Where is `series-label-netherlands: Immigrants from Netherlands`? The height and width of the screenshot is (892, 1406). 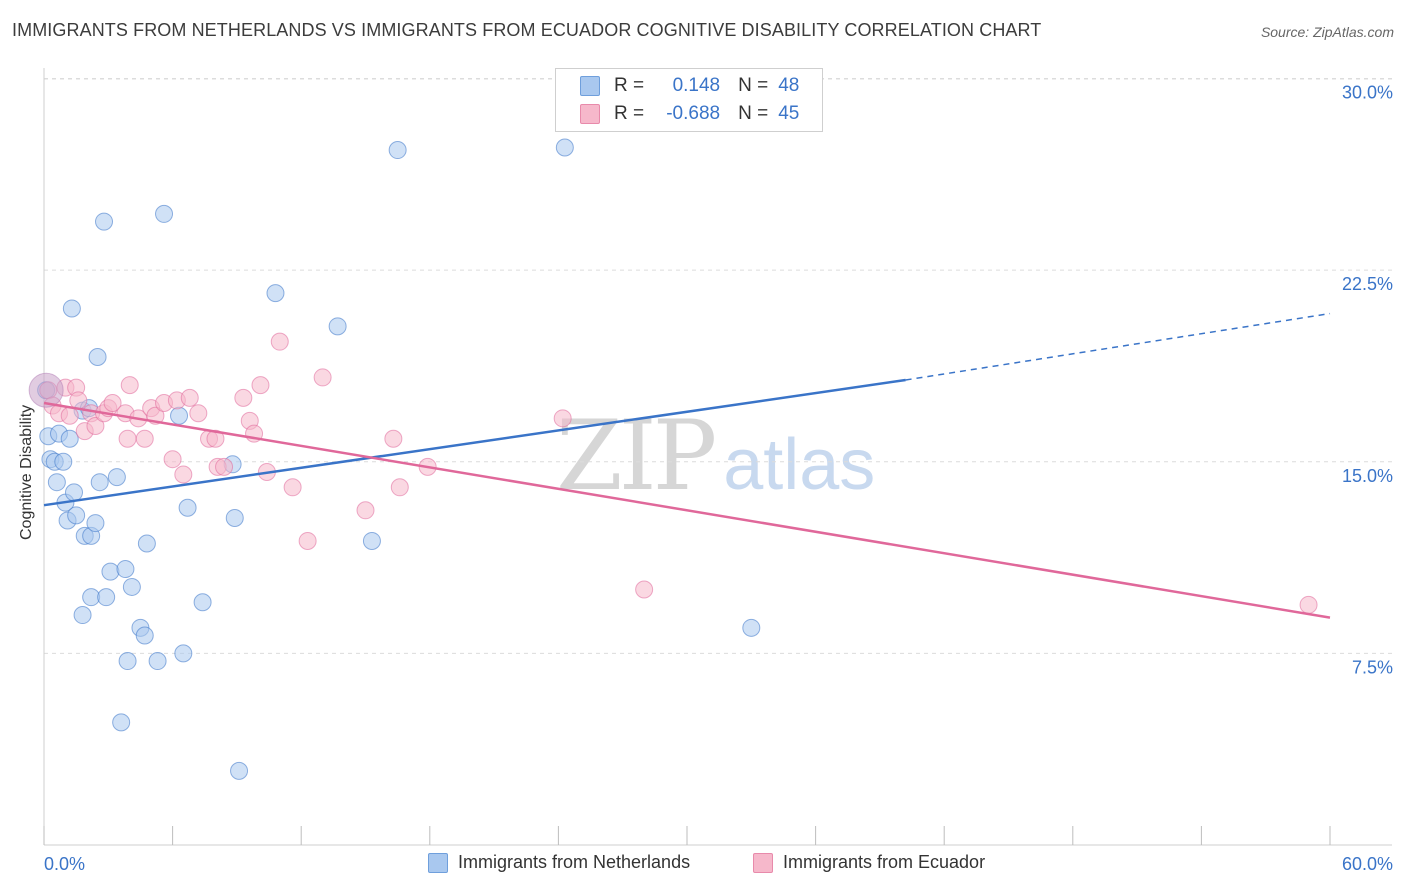 series-label-netherlands: Immigrants from Netherlands is located at coordinates (574, 862).